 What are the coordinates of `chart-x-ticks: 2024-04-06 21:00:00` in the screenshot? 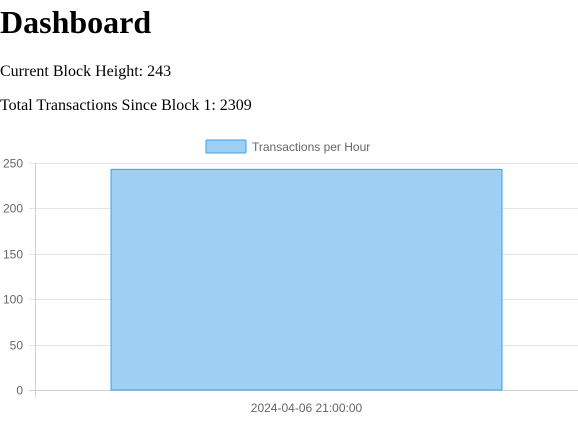 It's located at (307, 408).